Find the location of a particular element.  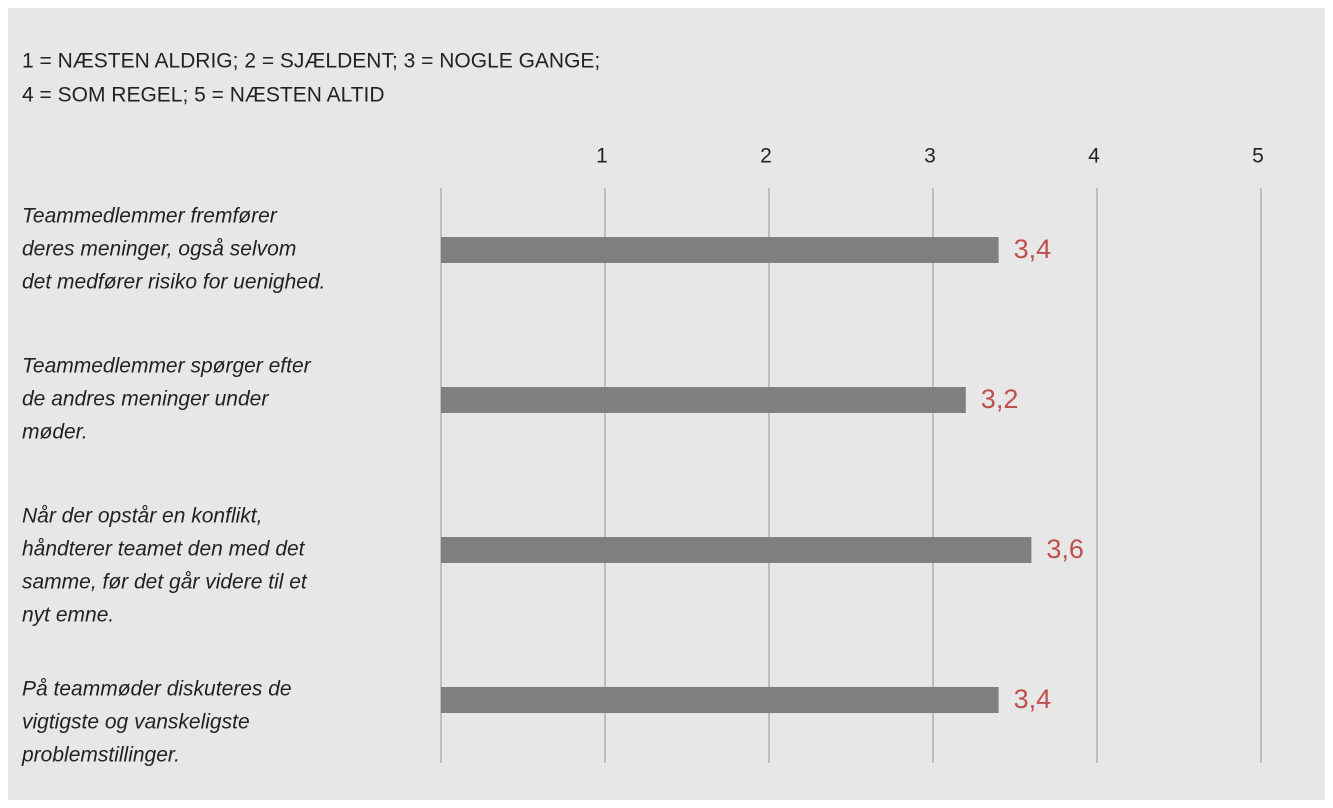

value-label: 3,6 is located at coordinates (1065, 549).